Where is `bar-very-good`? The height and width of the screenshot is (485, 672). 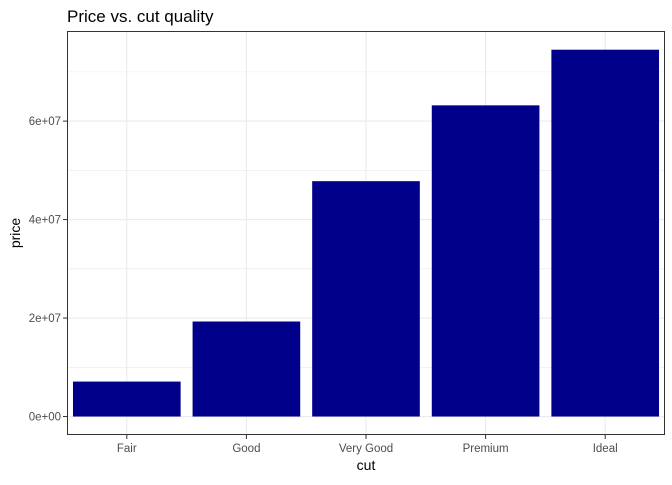
bar-very-good is located at coordinates (366, 299).